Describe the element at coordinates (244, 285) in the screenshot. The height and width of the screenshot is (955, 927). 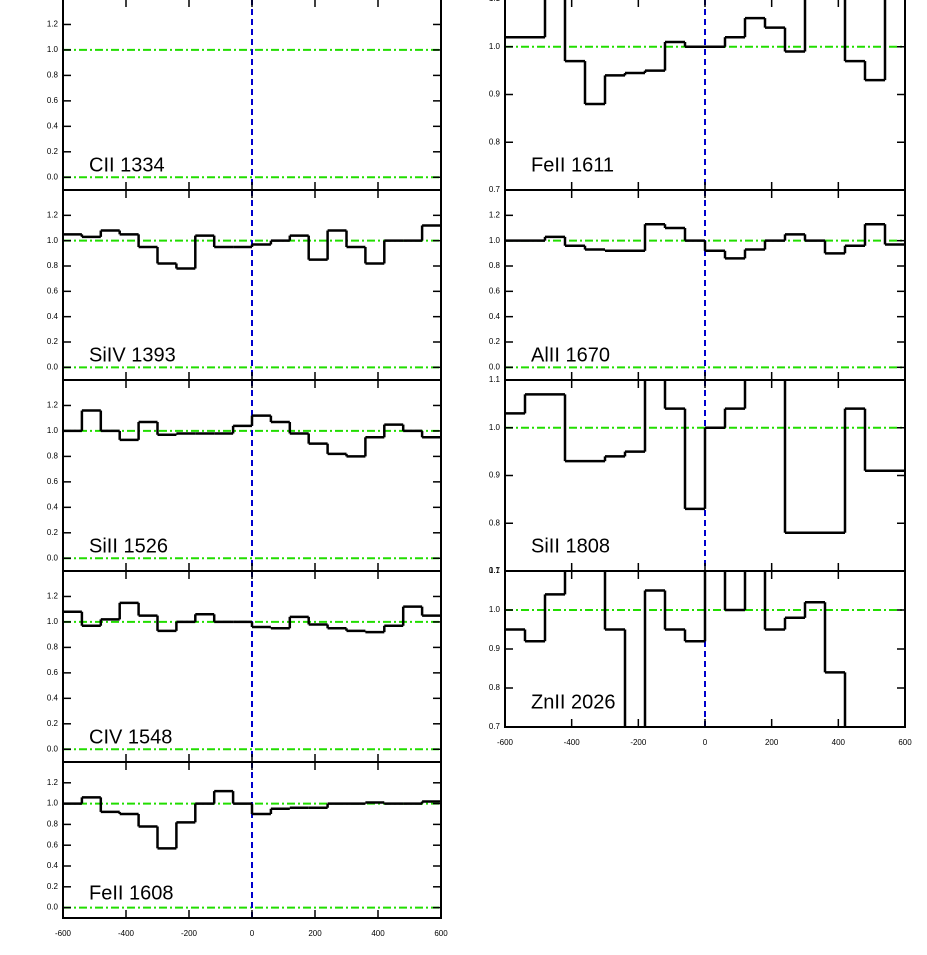
I see `panel: 0.0 0.2 0.4 0.6 0.8 1.0 1.2 SiIV 1393` at that location.